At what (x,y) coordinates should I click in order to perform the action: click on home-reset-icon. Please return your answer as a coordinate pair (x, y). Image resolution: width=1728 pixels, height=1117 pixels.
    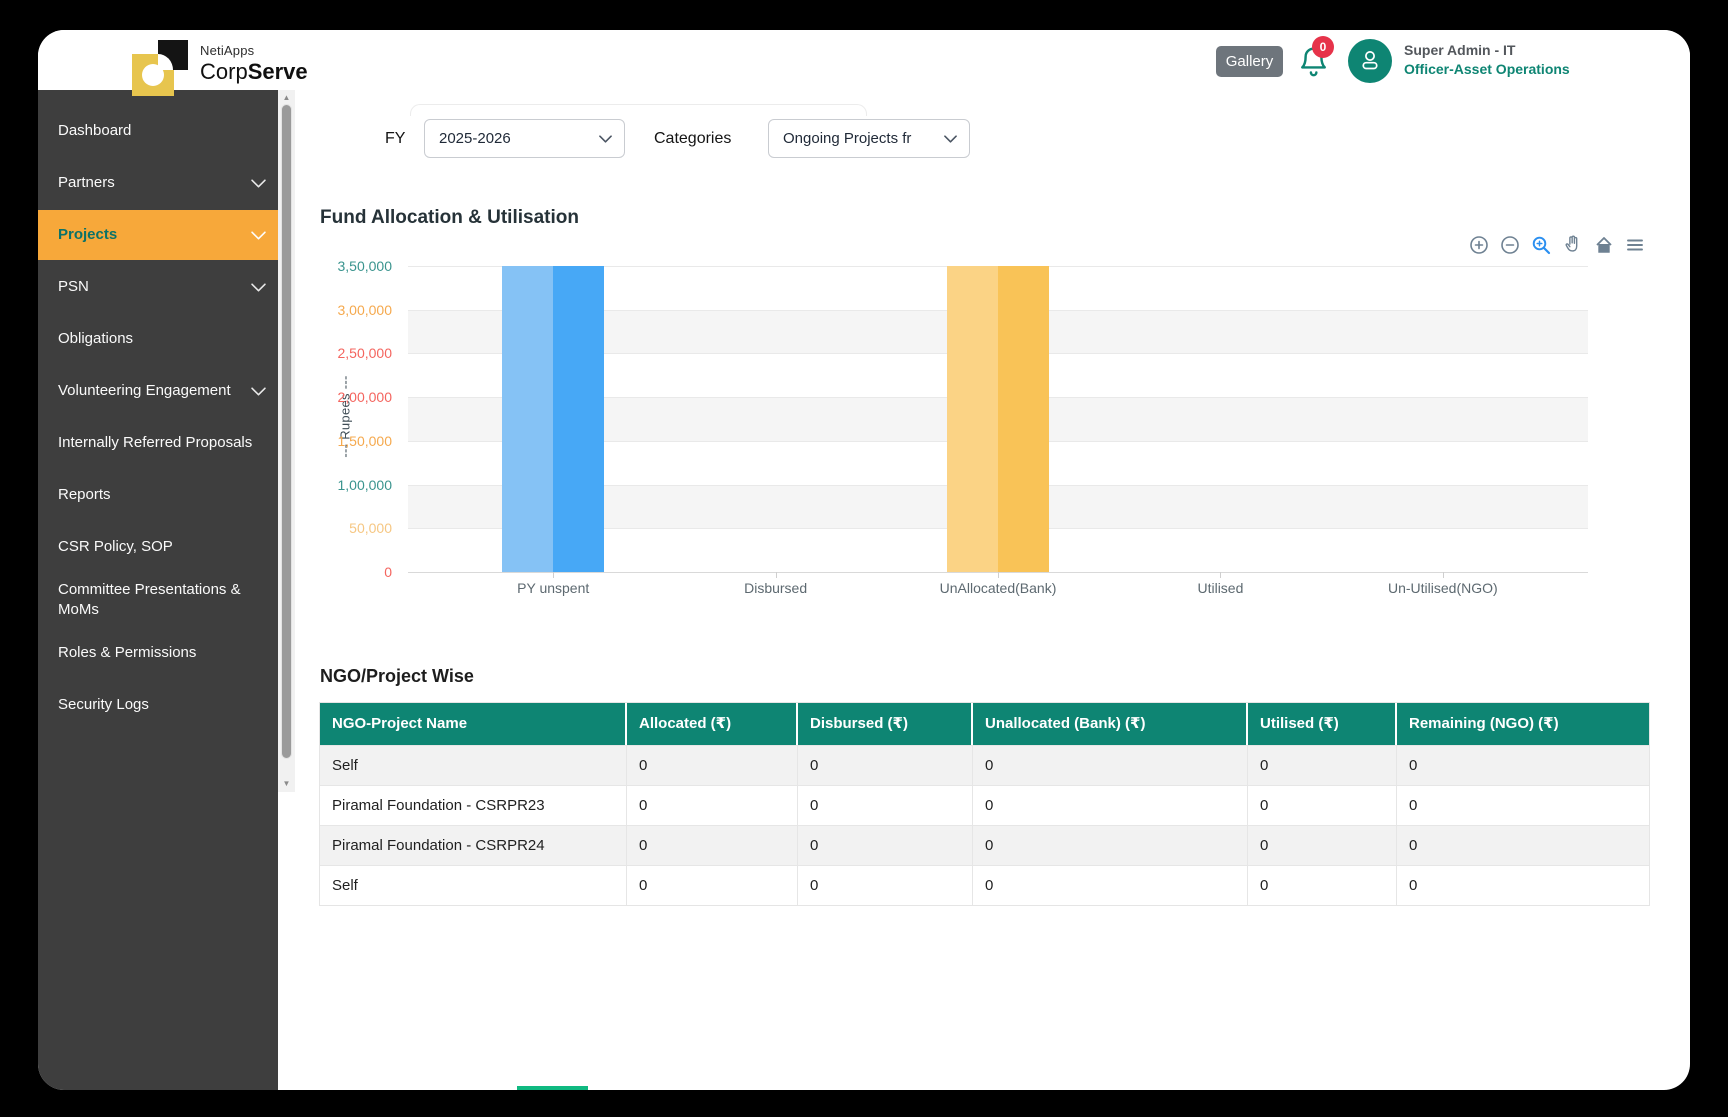
    Looking at the image, I should click on (1604, 245).